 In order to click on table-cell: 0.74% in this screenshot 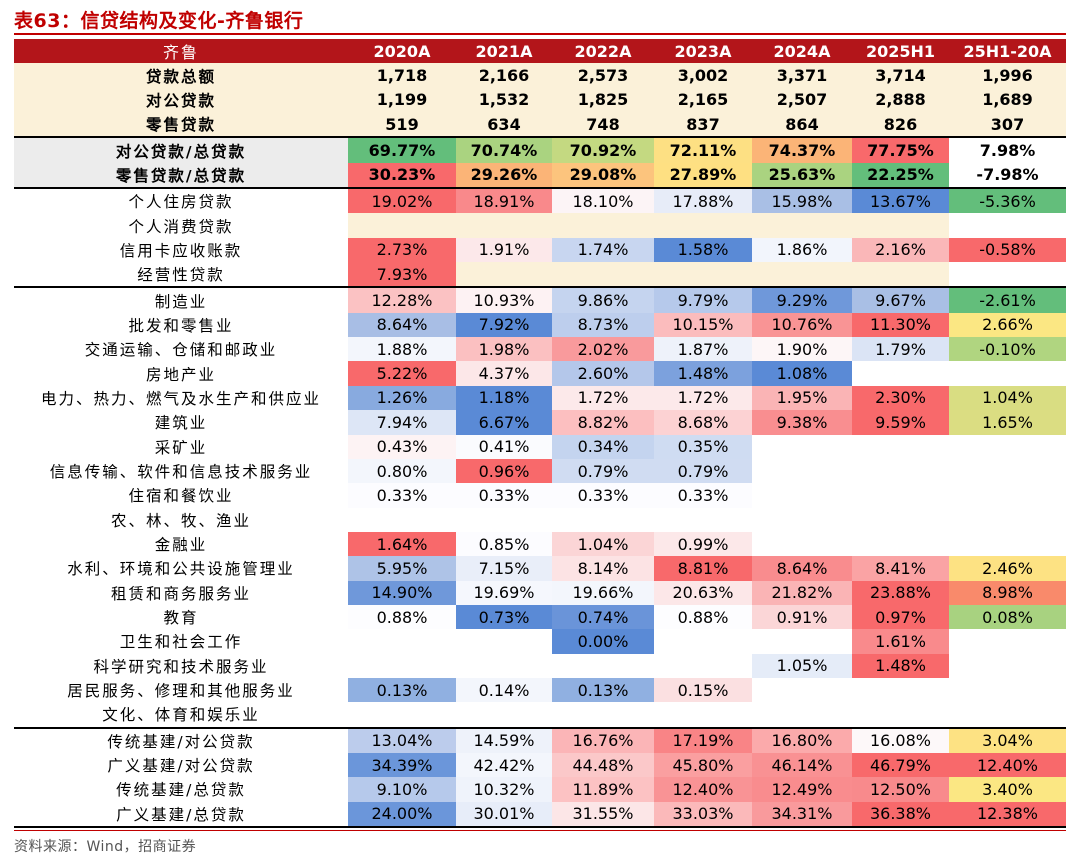, I will do `click(603, 617)`.